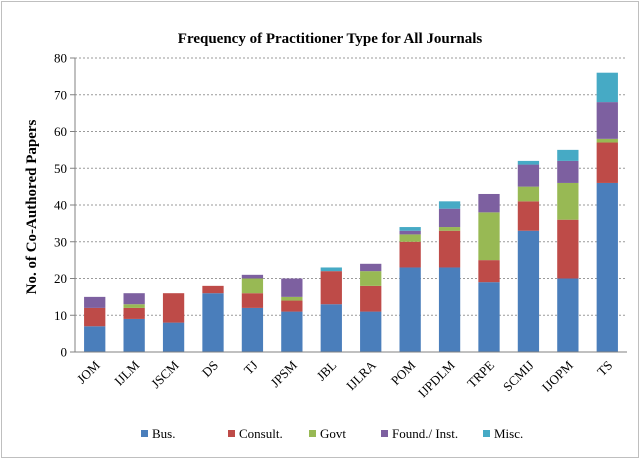 Image resolution: width=640 pixels, height=459 pixels. I want to click on x-tick-label: JOM, so click(88, 371).